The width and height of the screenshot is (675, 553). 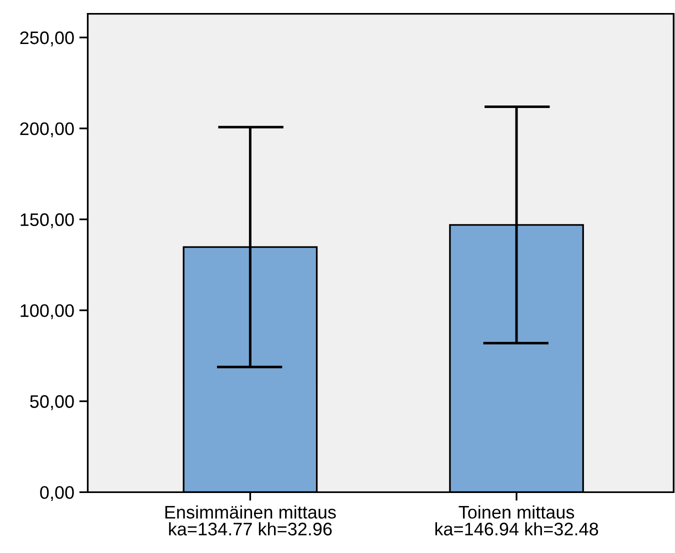 What do you see at coordinates (516, 520) in the screenshot?
I see `x-tick-label: Toinen mittaus ka=146.94 kh=32.48` at bounding box center [516, 520].